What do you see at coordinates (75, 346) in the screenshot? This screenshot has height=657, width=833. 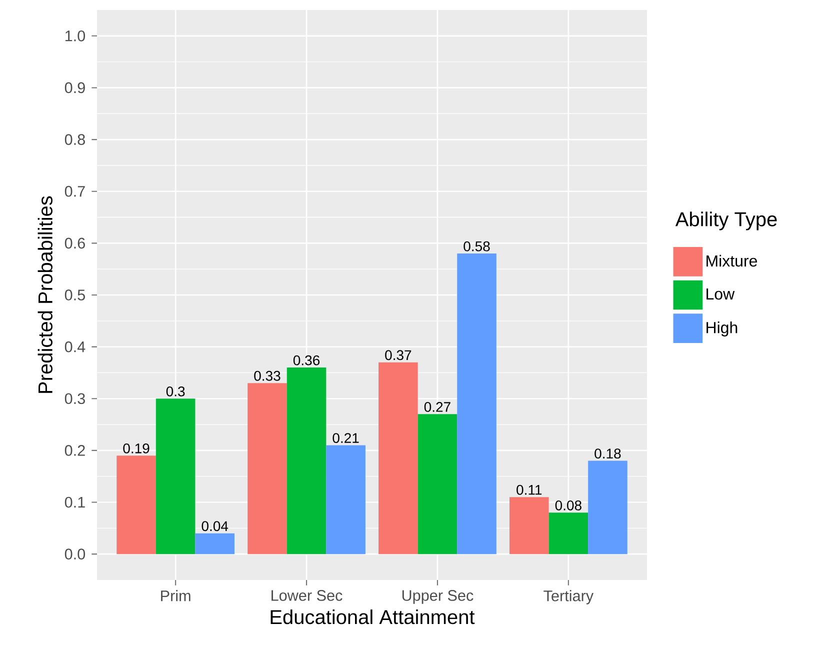 I see `y-tick-label: 0.4` at bounding box center [75, 346].